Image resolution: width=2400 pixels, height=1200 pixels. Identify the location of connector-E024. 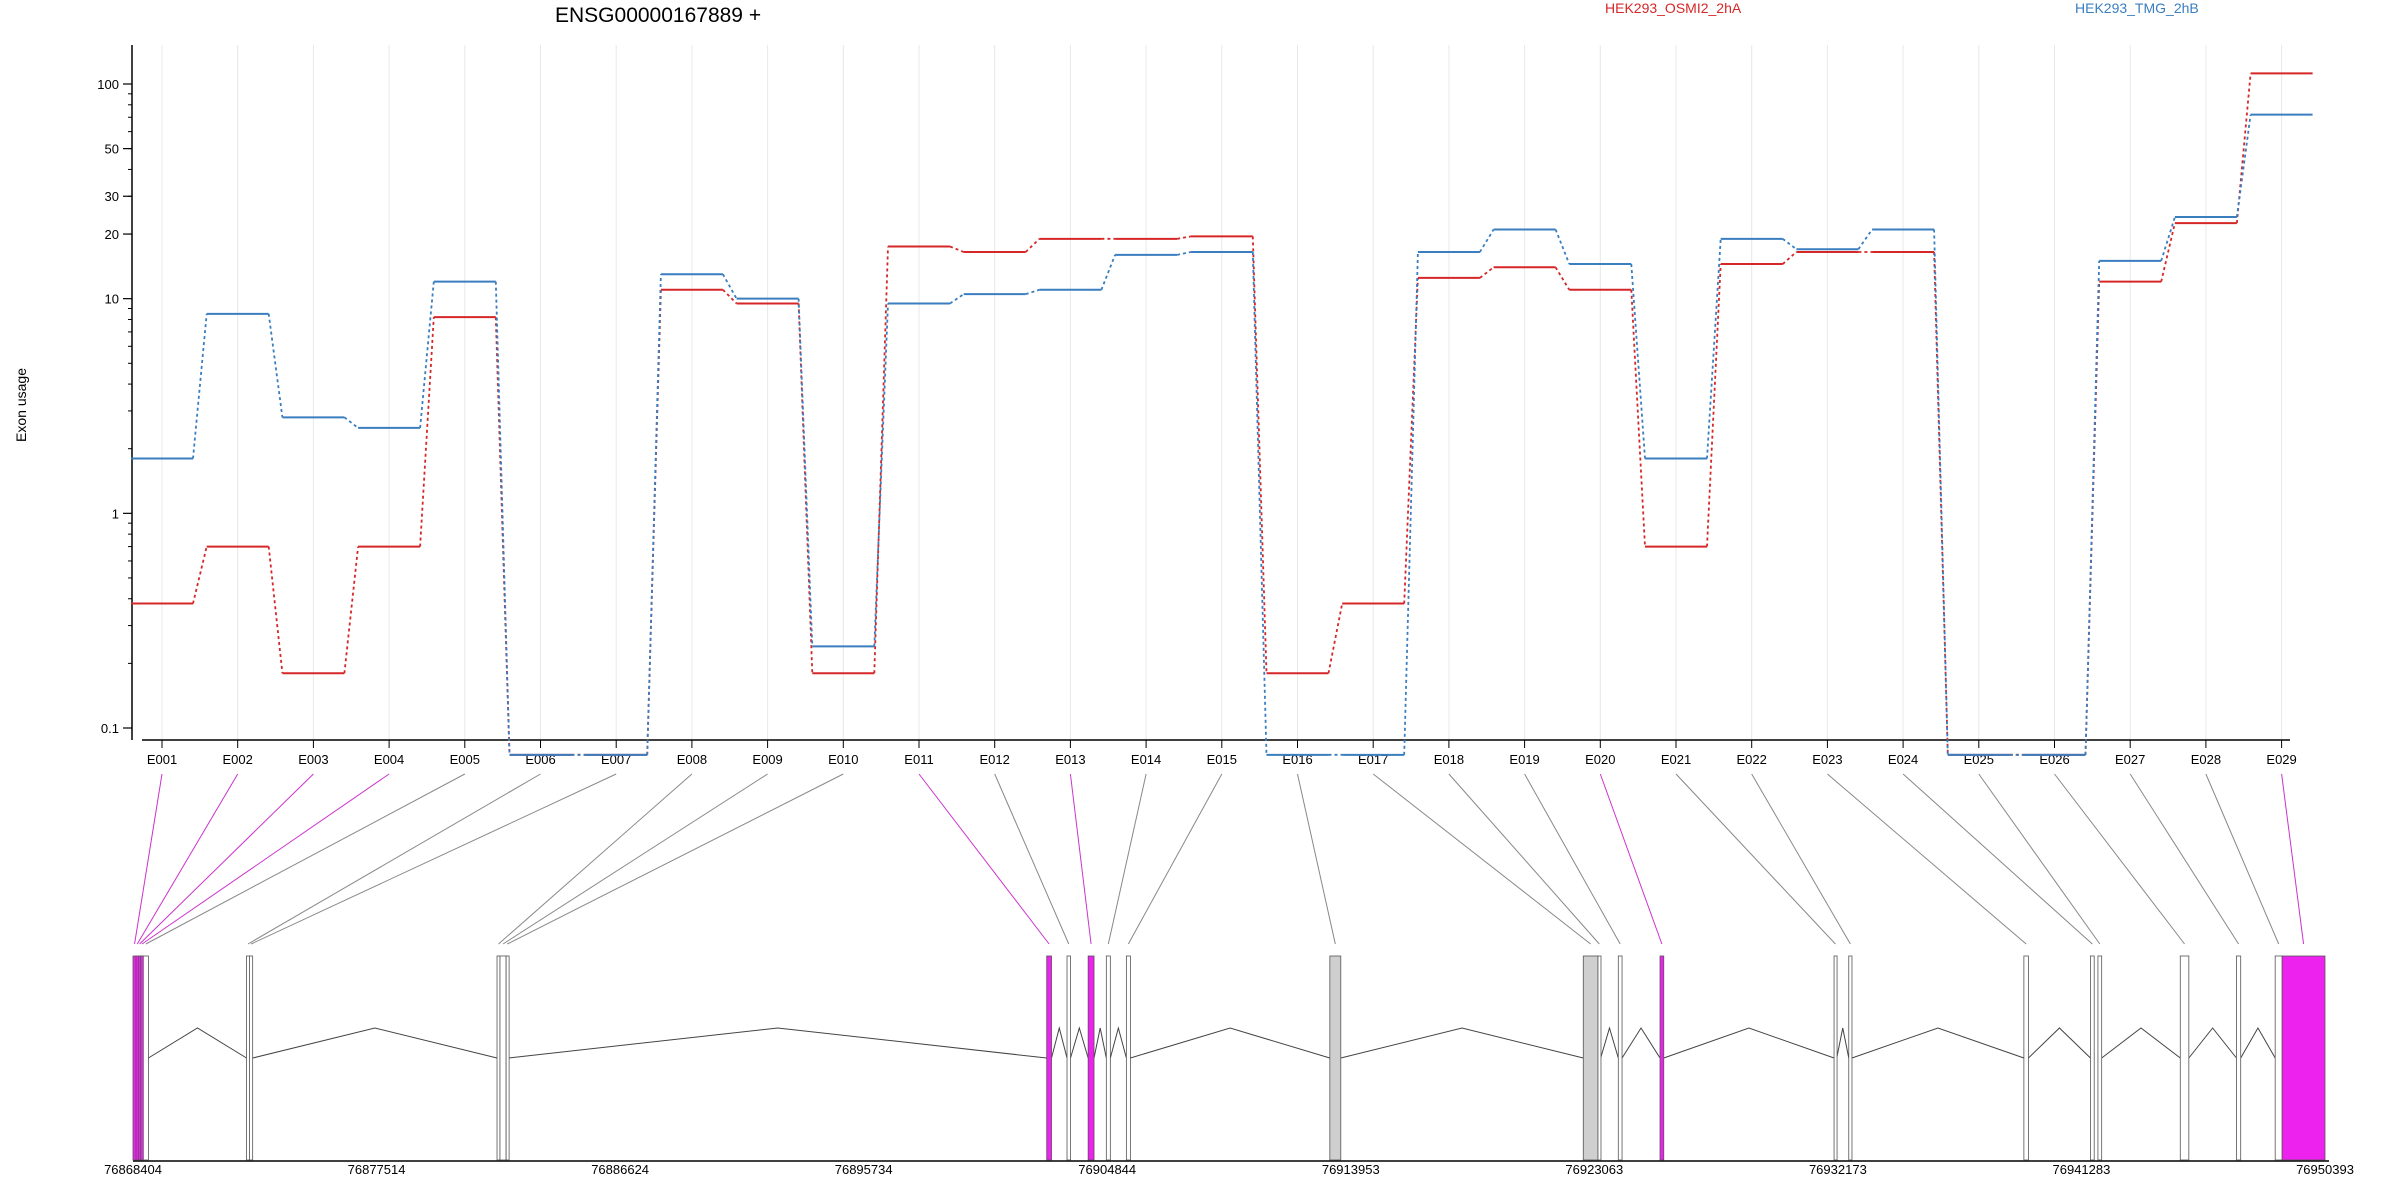
(1997, 859).